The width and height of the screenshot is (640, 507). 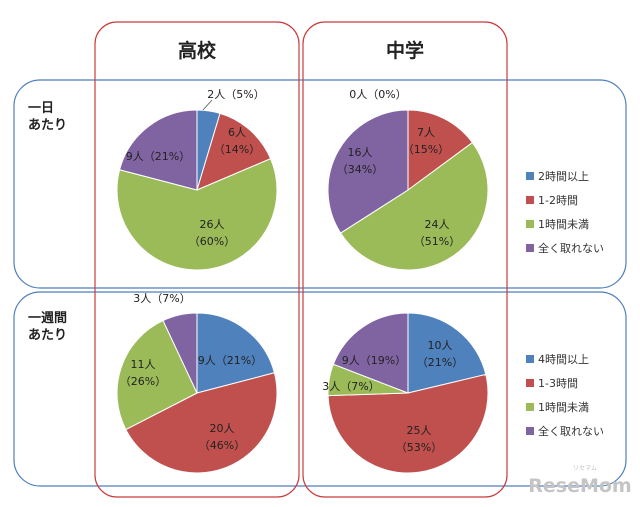 What do you see at coordinates (440, 354) in the screenshot?
I see `data-label-jh-week-over: 10人（21%）` at bounding box center [440, 354].